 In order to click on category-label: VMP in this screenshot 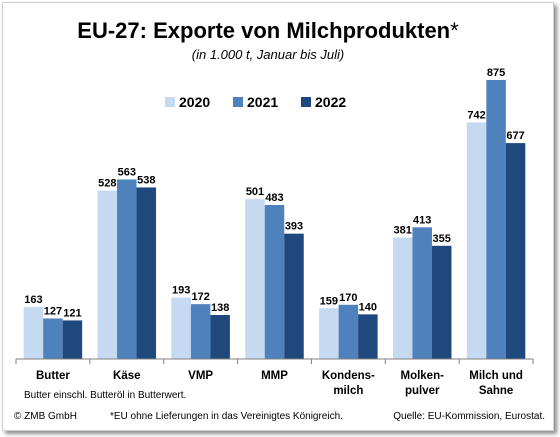, I will do `click(200, 376)`.